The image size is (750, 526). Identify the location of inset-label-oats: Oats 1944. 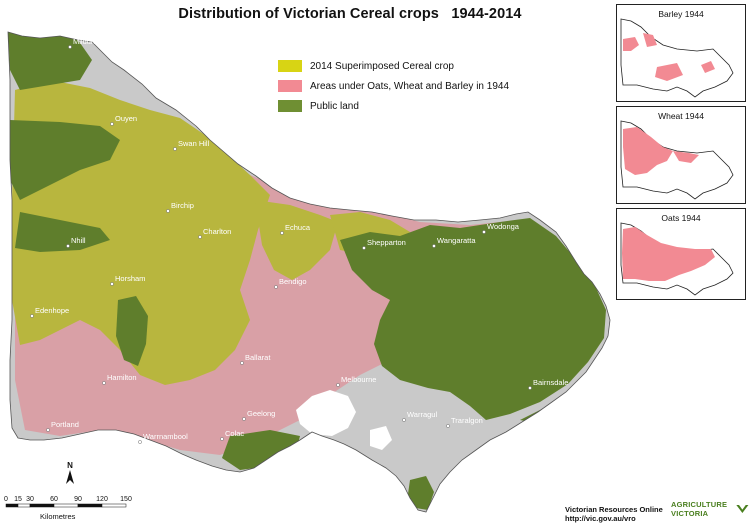
(681, 218).